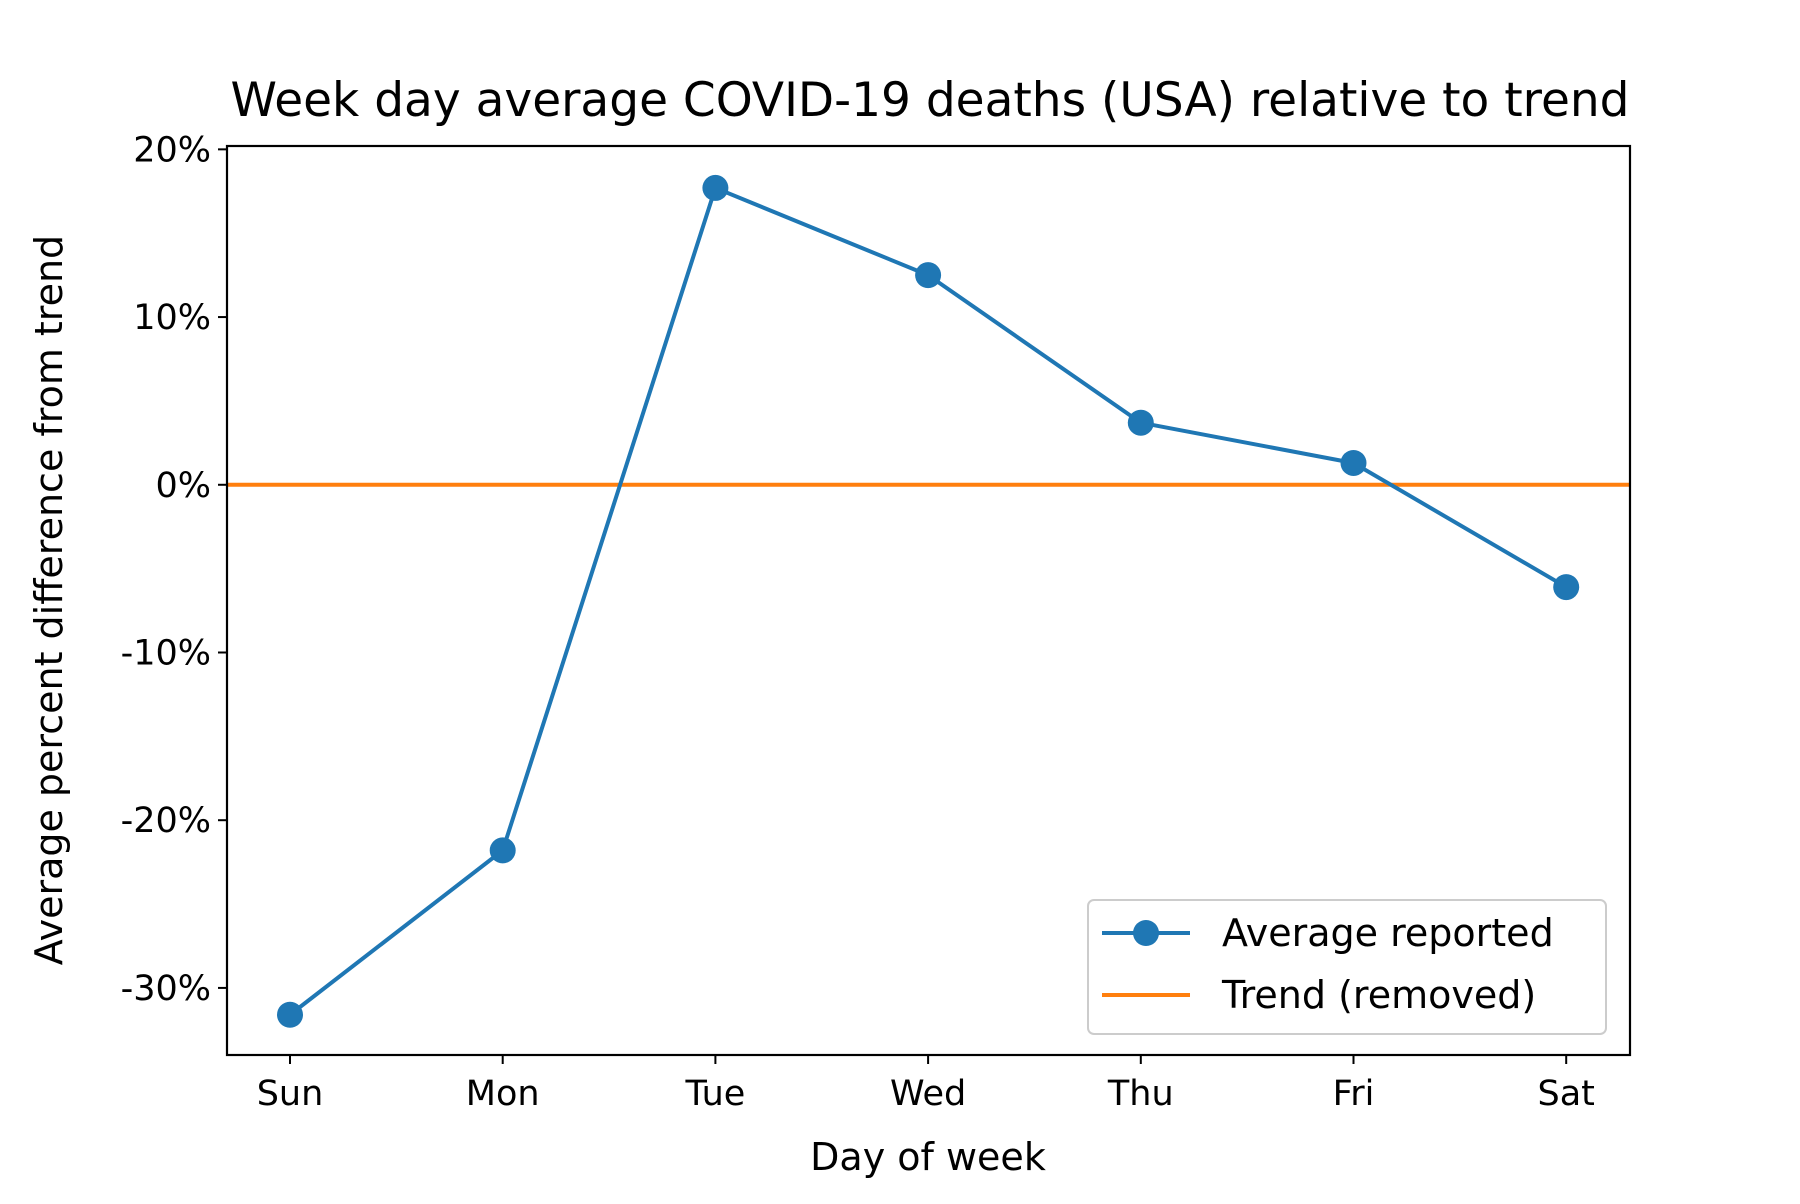 The height and width of the screenshot is (1204, 1800). I want to click on x-axis: Sun Mon Tue Wed Thu Fri Sat, so click(926, 1084).